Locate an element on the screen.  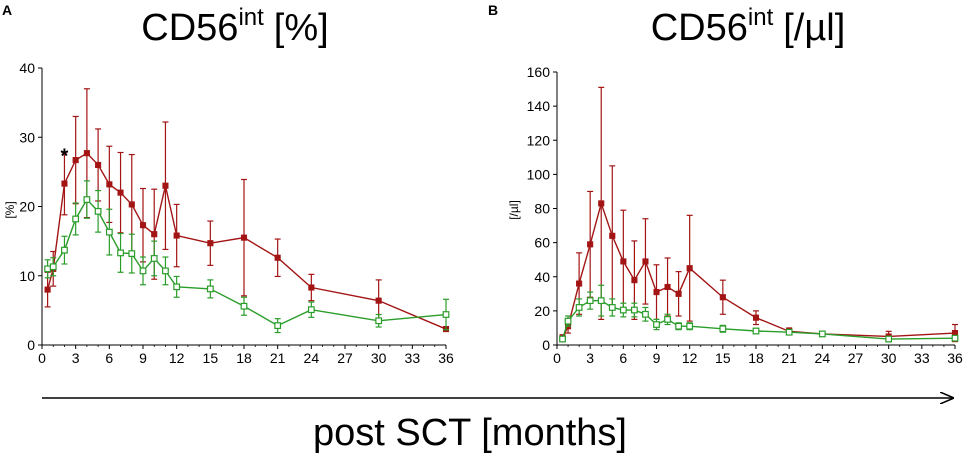
y-tick-label: 30 is located at coordinates (27, 137).